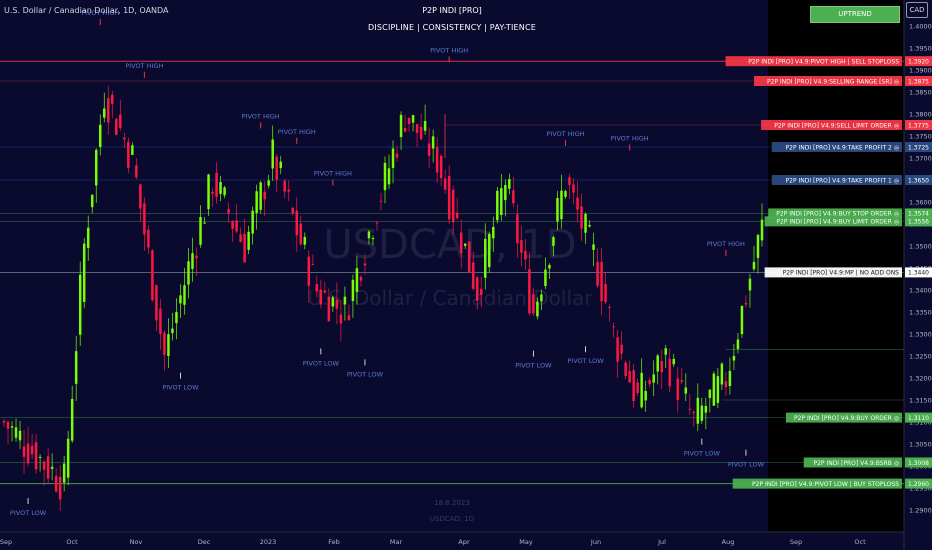 This screenshot has height=550, width=932. What do you see at coordinates (595, 542) in the screenshot?
I see `time-tick-label: Jun` at bounding box center [595, 542].